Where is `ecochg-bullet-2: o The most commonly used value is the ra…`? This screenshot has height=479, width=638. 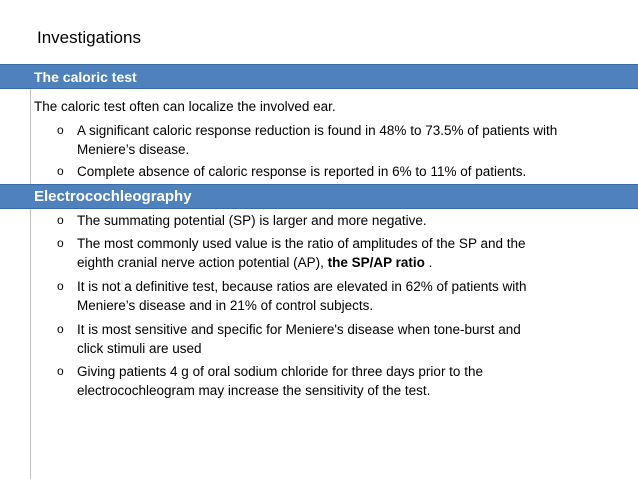
ecochg-bullet-2: o The most commonly used value is the ra… is located at coordinates (342, 253).